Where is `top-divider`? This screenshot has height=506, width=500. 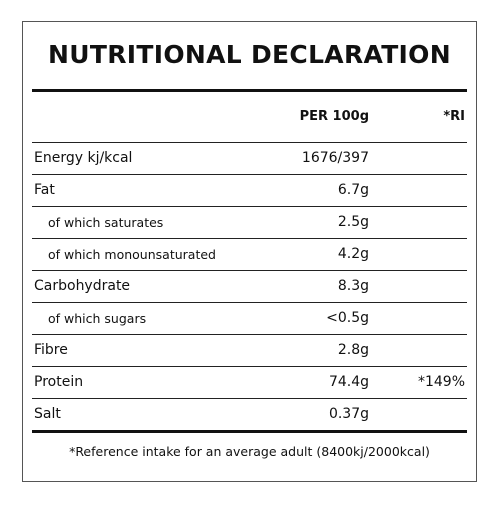
top-divider is located at coordinates (249, 90).